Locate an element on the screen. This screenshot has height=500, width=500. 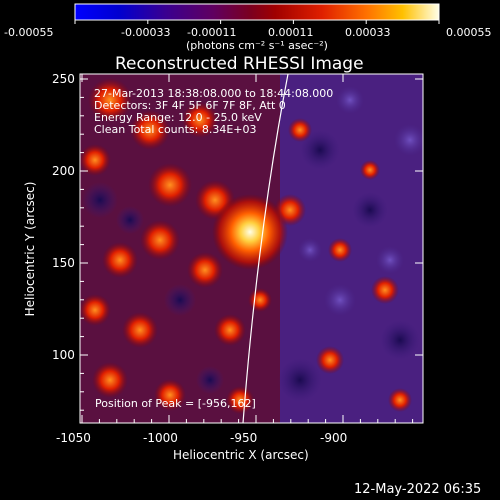
y-tick-label: 250 is located at coordinates (63, 79).